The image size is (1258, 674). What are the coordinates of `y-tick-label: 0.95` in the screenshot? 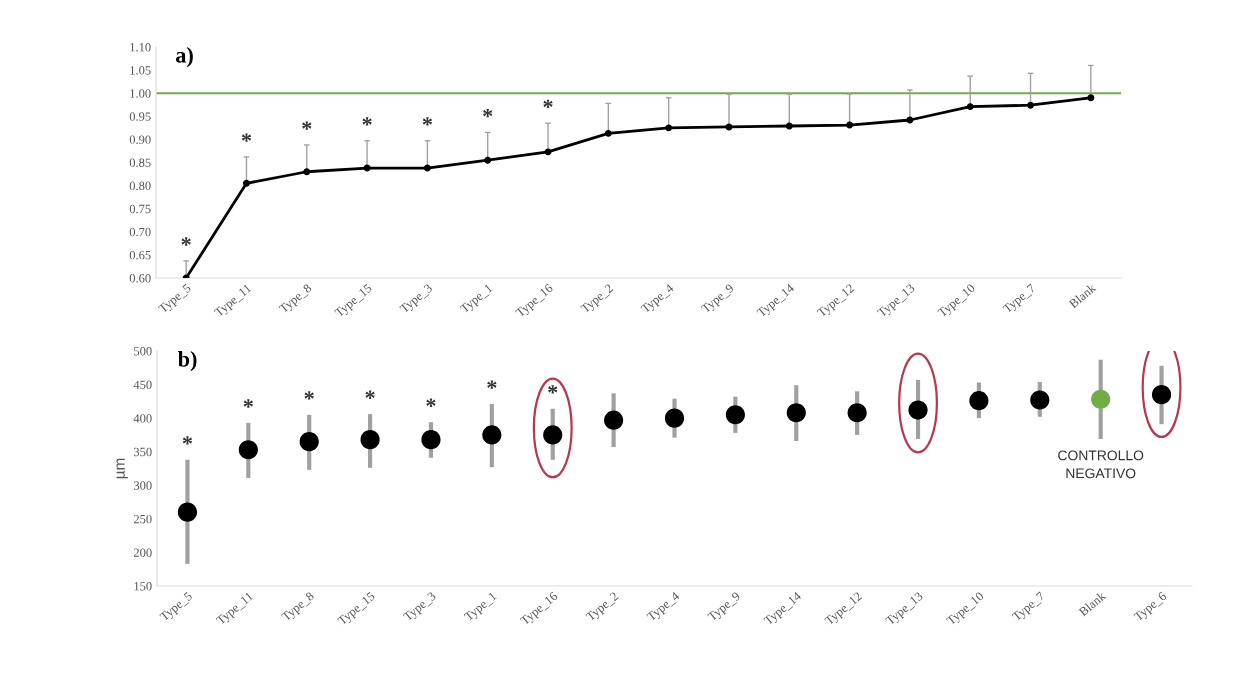 It's located at (140, 116).